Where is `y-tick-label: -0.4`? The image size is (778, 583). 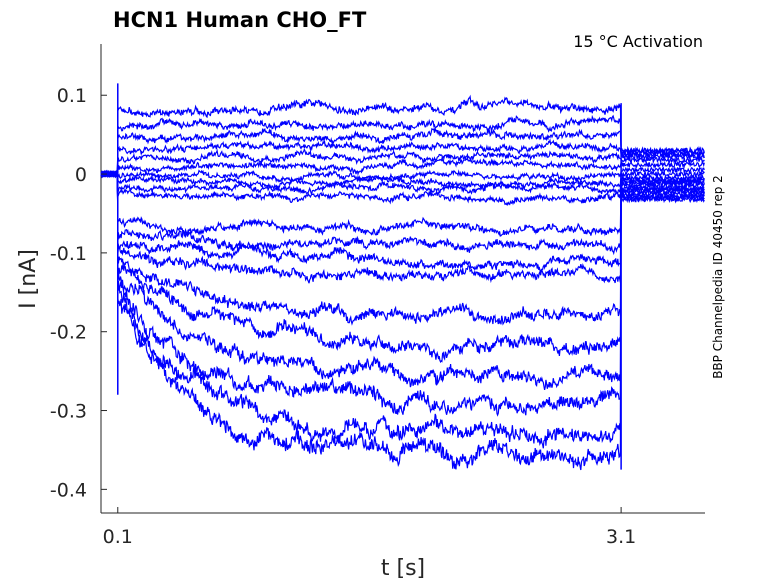
y-tick-label: -0.4 is located at coordinates (68, 490).